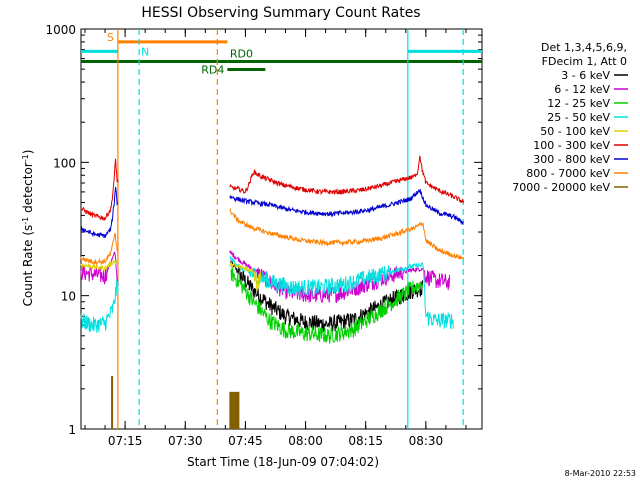 The height and width of the screenshot is (484, 640). What do you see at coordinates (585, 75) in the screenshot?
I see `legend-label: 3 - 6 keV` at bounding box center [585, 75].